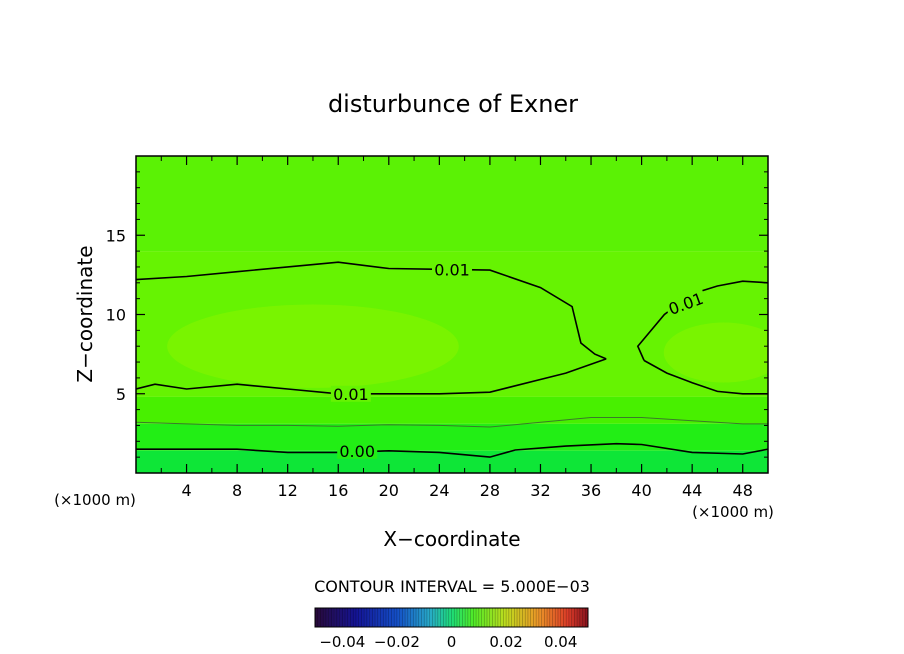 The height and width of the screenshot is (654, 904). Describe the element at coordinates (313, 346) in the screenshot. I see `fill-core-left` at that location.